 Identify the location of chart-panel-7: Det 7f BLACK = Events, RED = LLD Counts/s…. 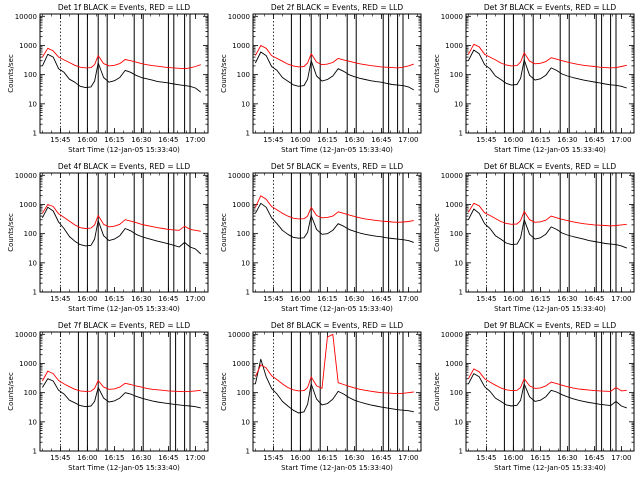
(108, 396).